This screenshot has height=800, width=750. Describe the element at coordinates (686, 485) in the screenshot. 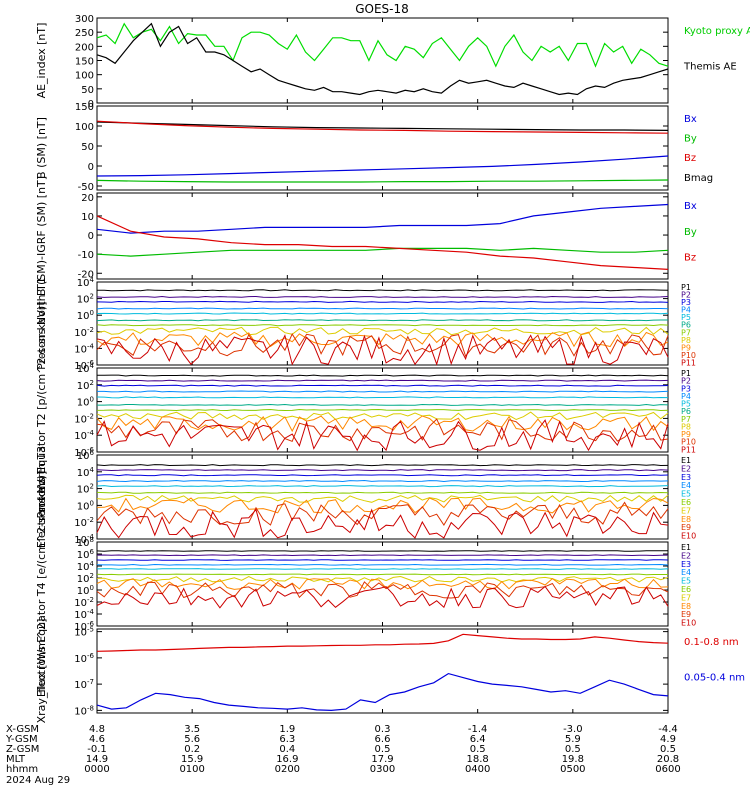

I see `legend-label: E4` at that location.